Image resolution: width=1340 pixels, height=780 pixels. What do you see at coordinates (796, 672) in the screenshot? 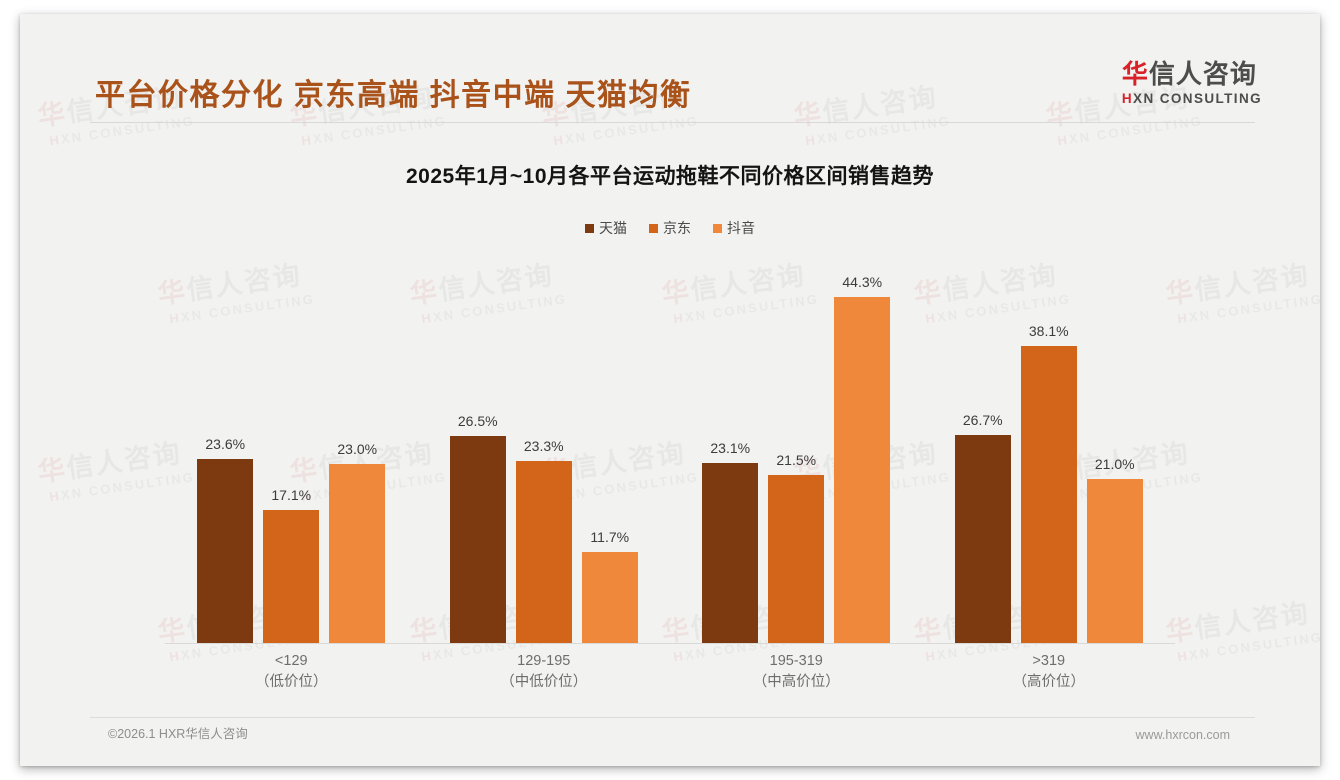
I see `x-axis-category-label: 195-319 （中高价位）` at bounding box center [796, 672].